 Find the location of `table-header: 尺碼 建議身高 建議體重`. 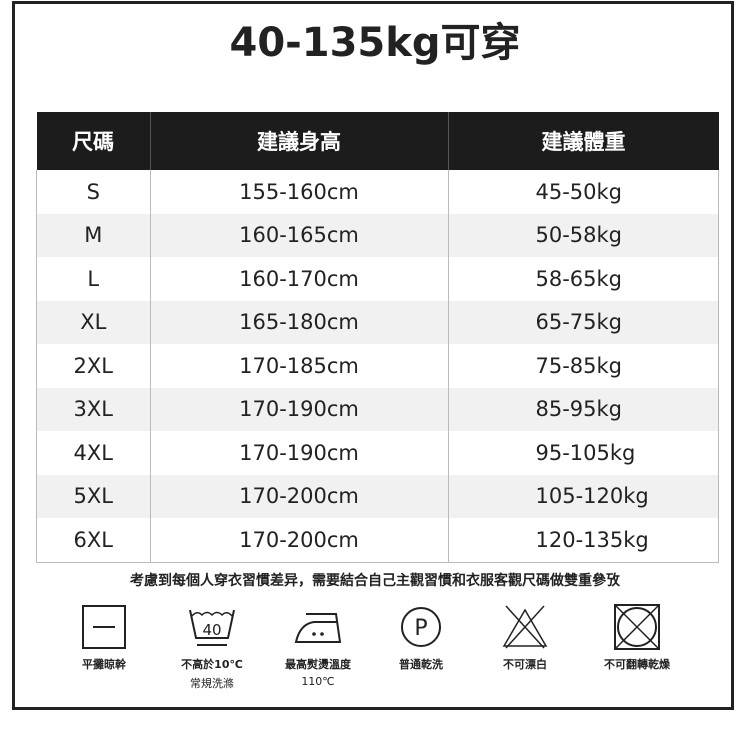

table-header: 尺碼 建議身高 建議體重 is located at coordinates (377, 141).